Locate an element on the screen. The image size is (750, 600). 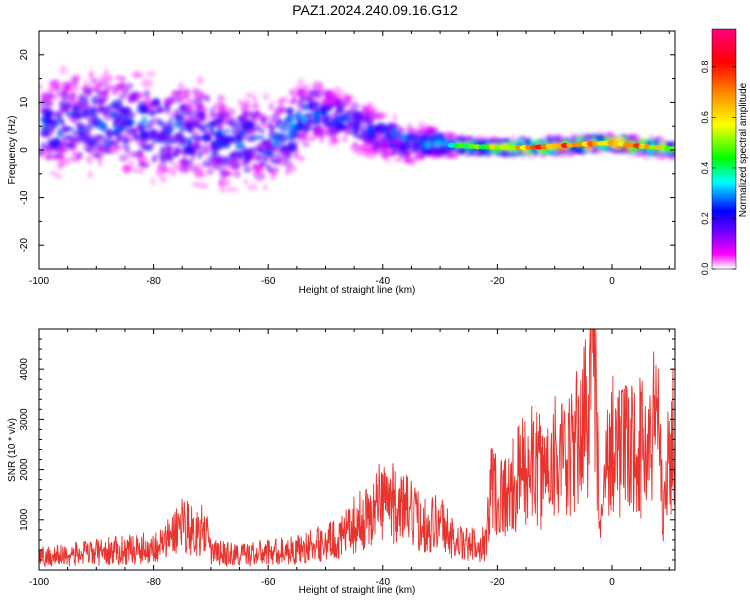
colorbar-tick-label: 0.0 is located at coordinates (705, 269).